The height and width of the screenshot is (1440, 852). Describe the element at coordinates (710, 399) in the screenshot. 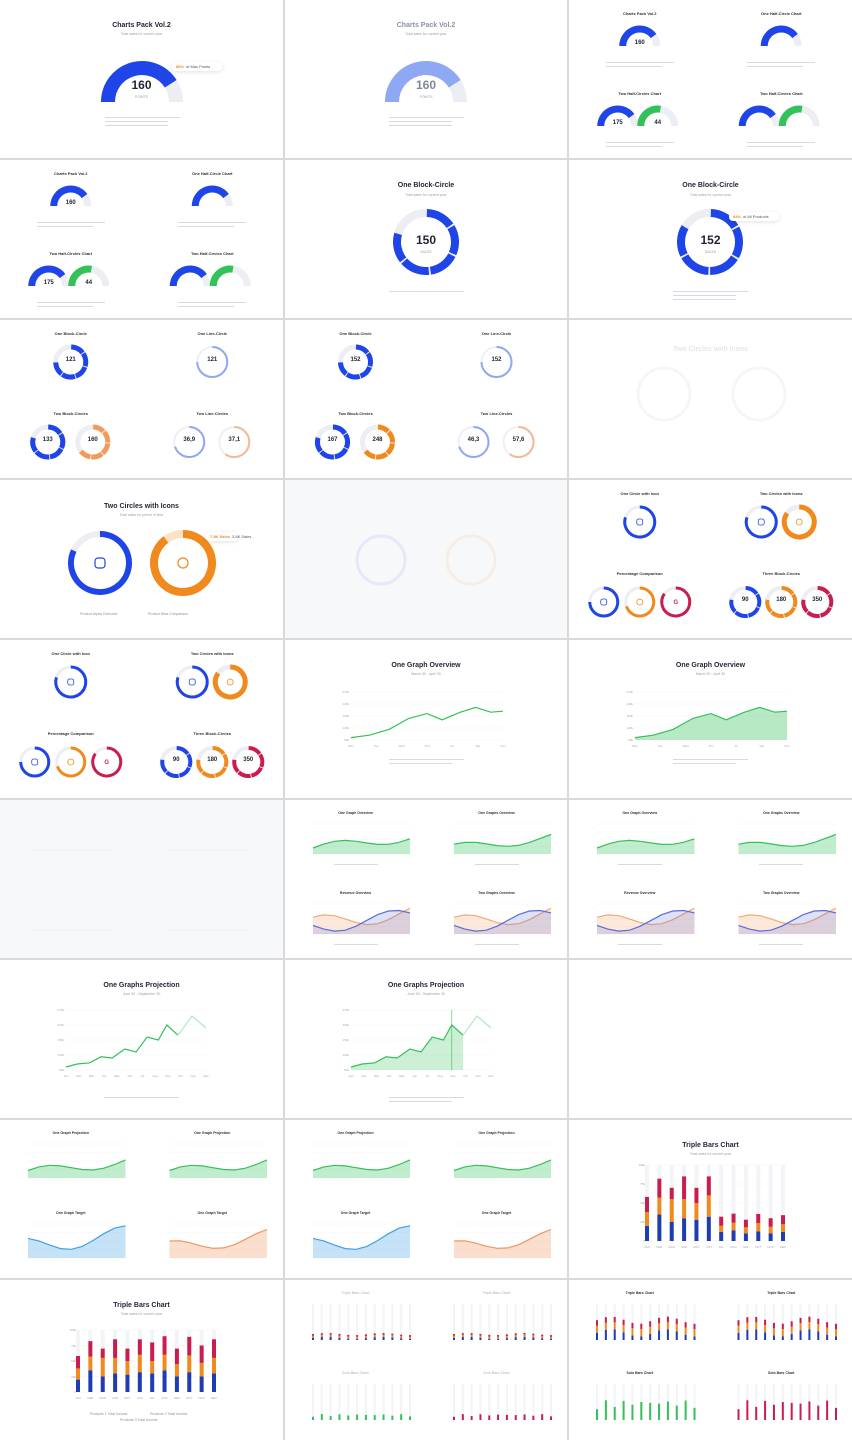

I see `slide-c22: Two Circles with Icons` at that location.